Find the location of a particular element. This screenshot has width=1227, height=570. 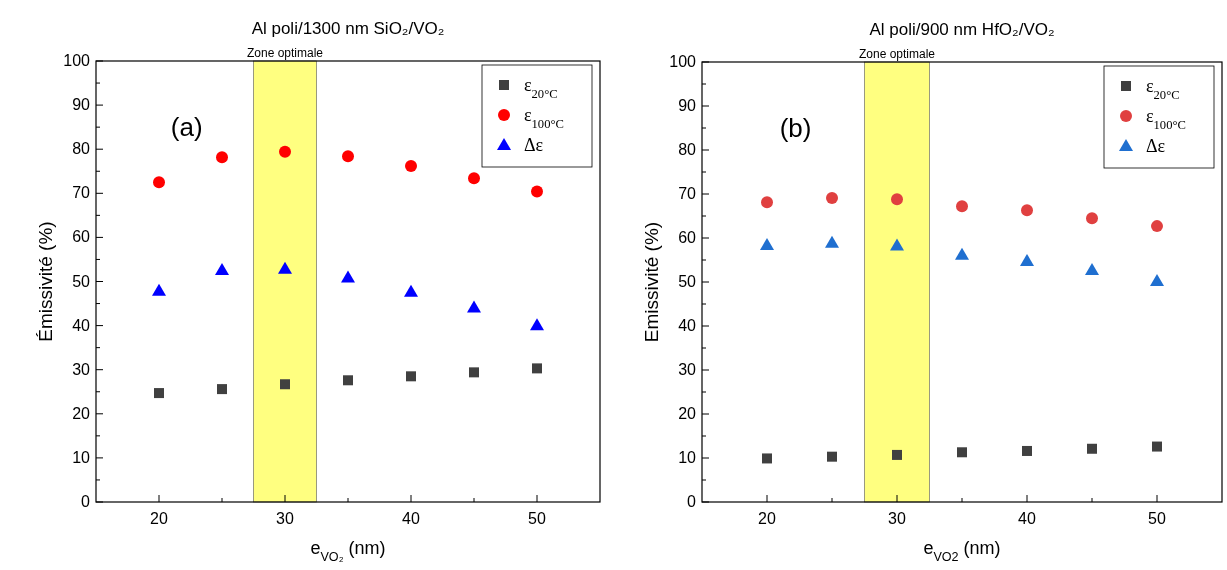

chart-title: Al poli/1300 nm SiO₂/VO₂ is located at coordinates (348, 28).